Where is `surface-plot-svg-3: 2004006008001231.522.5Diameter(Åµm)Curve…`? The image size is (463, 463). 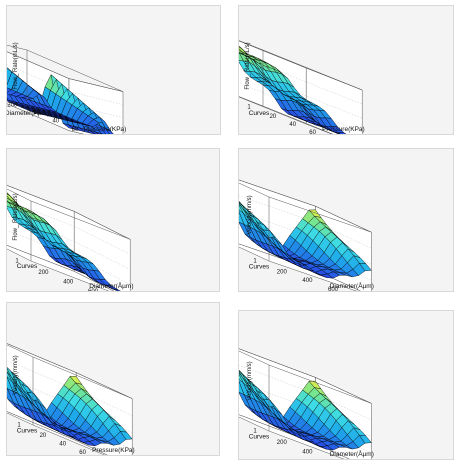
surface-plot-svg-3: 2004006008001231.522.5Diameter(Åµm)Curve… is located at coordinates (70, 238).